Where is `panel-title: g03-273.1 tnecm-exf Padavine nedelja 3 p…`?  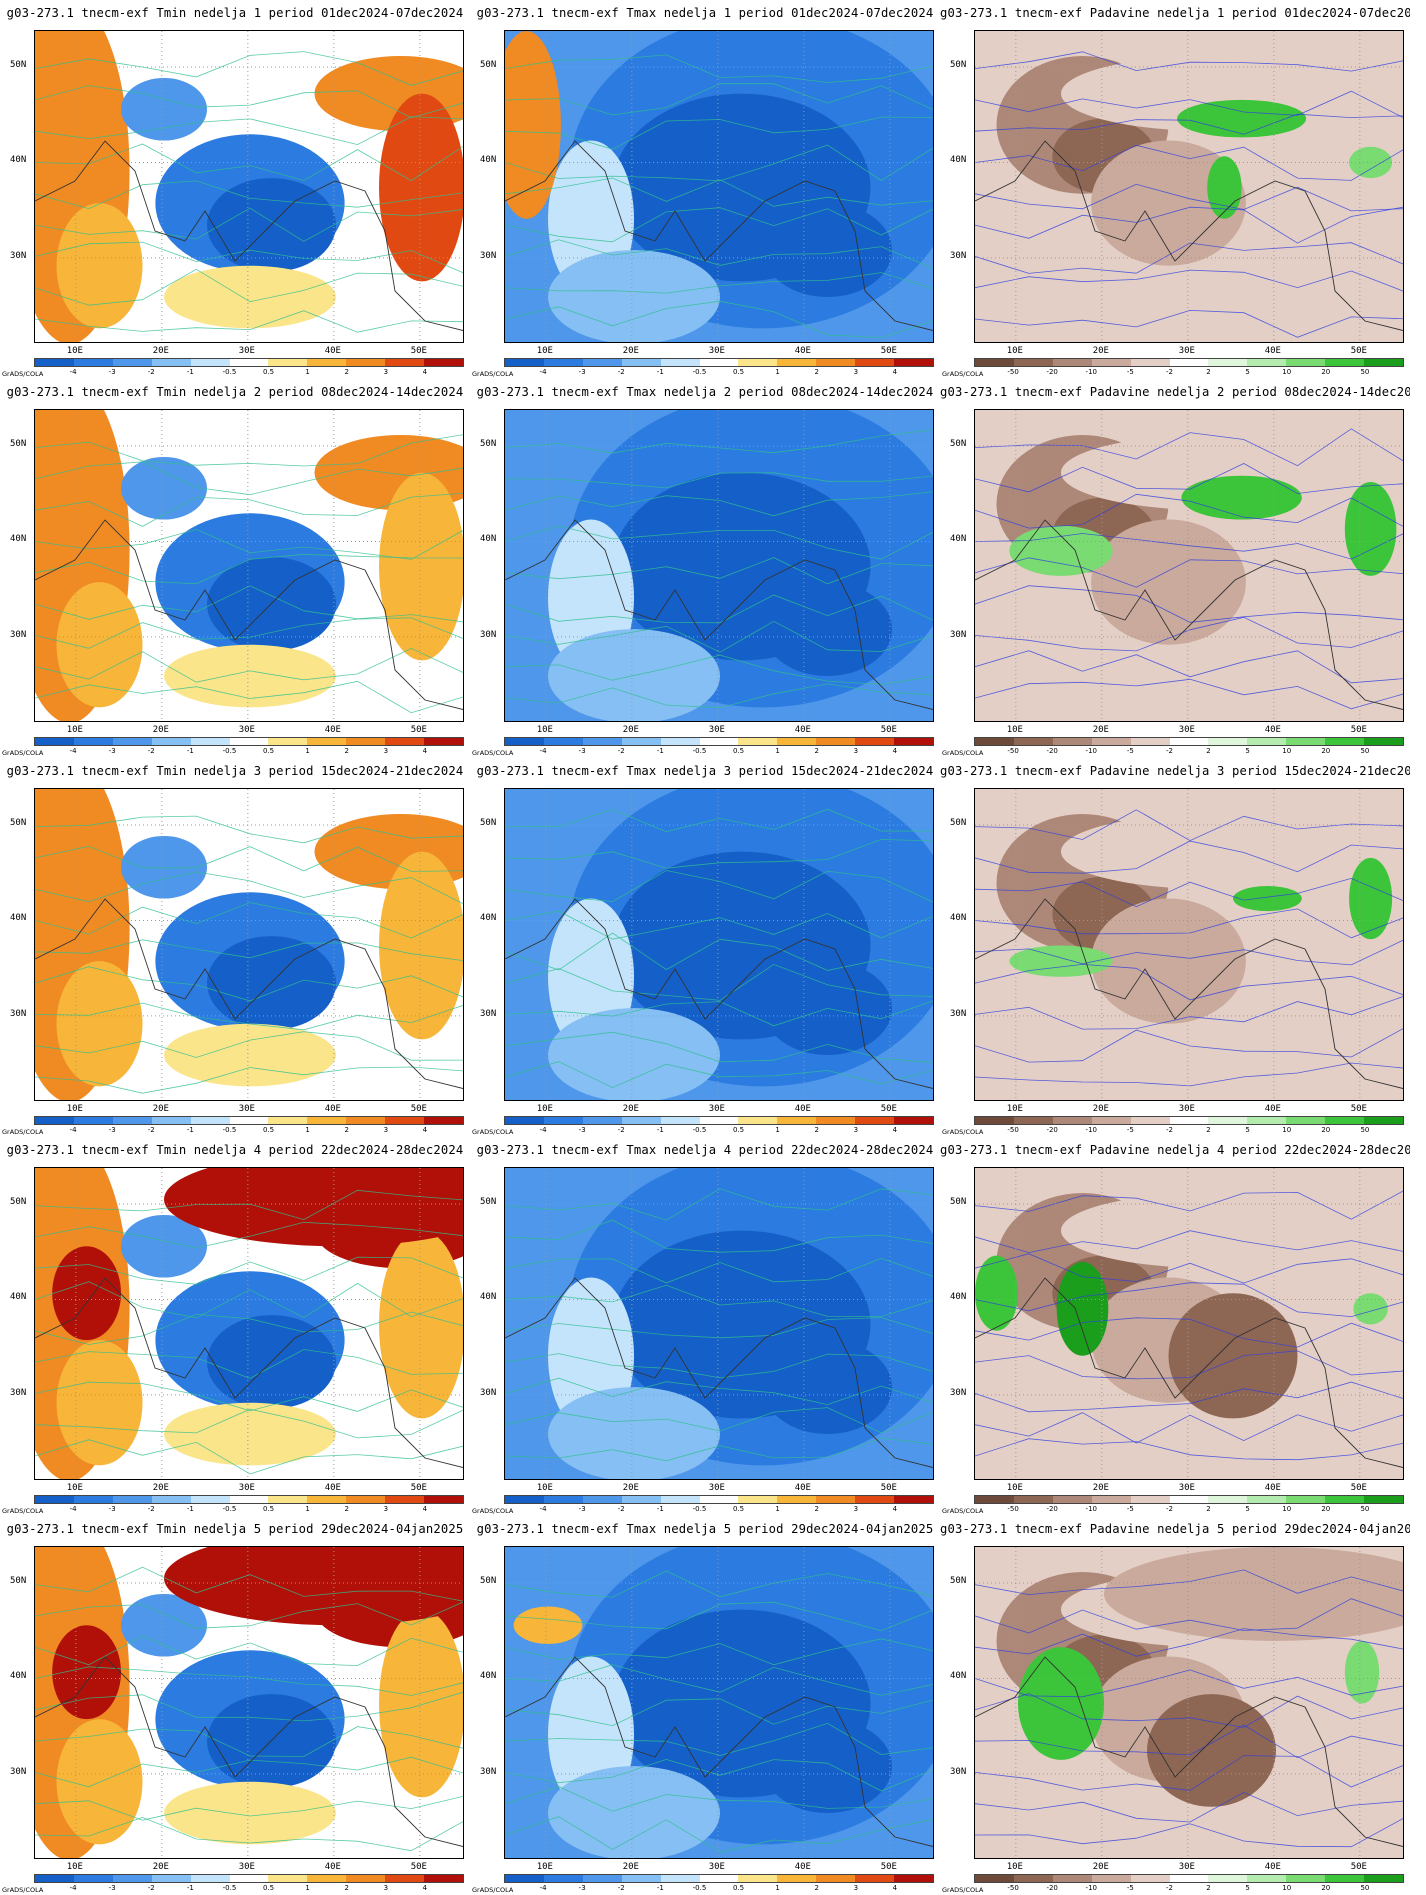
panel-title: g03-273.1 tnecm-exf Padavine nedelja 3 p… is located at coordinates (1175, 771).